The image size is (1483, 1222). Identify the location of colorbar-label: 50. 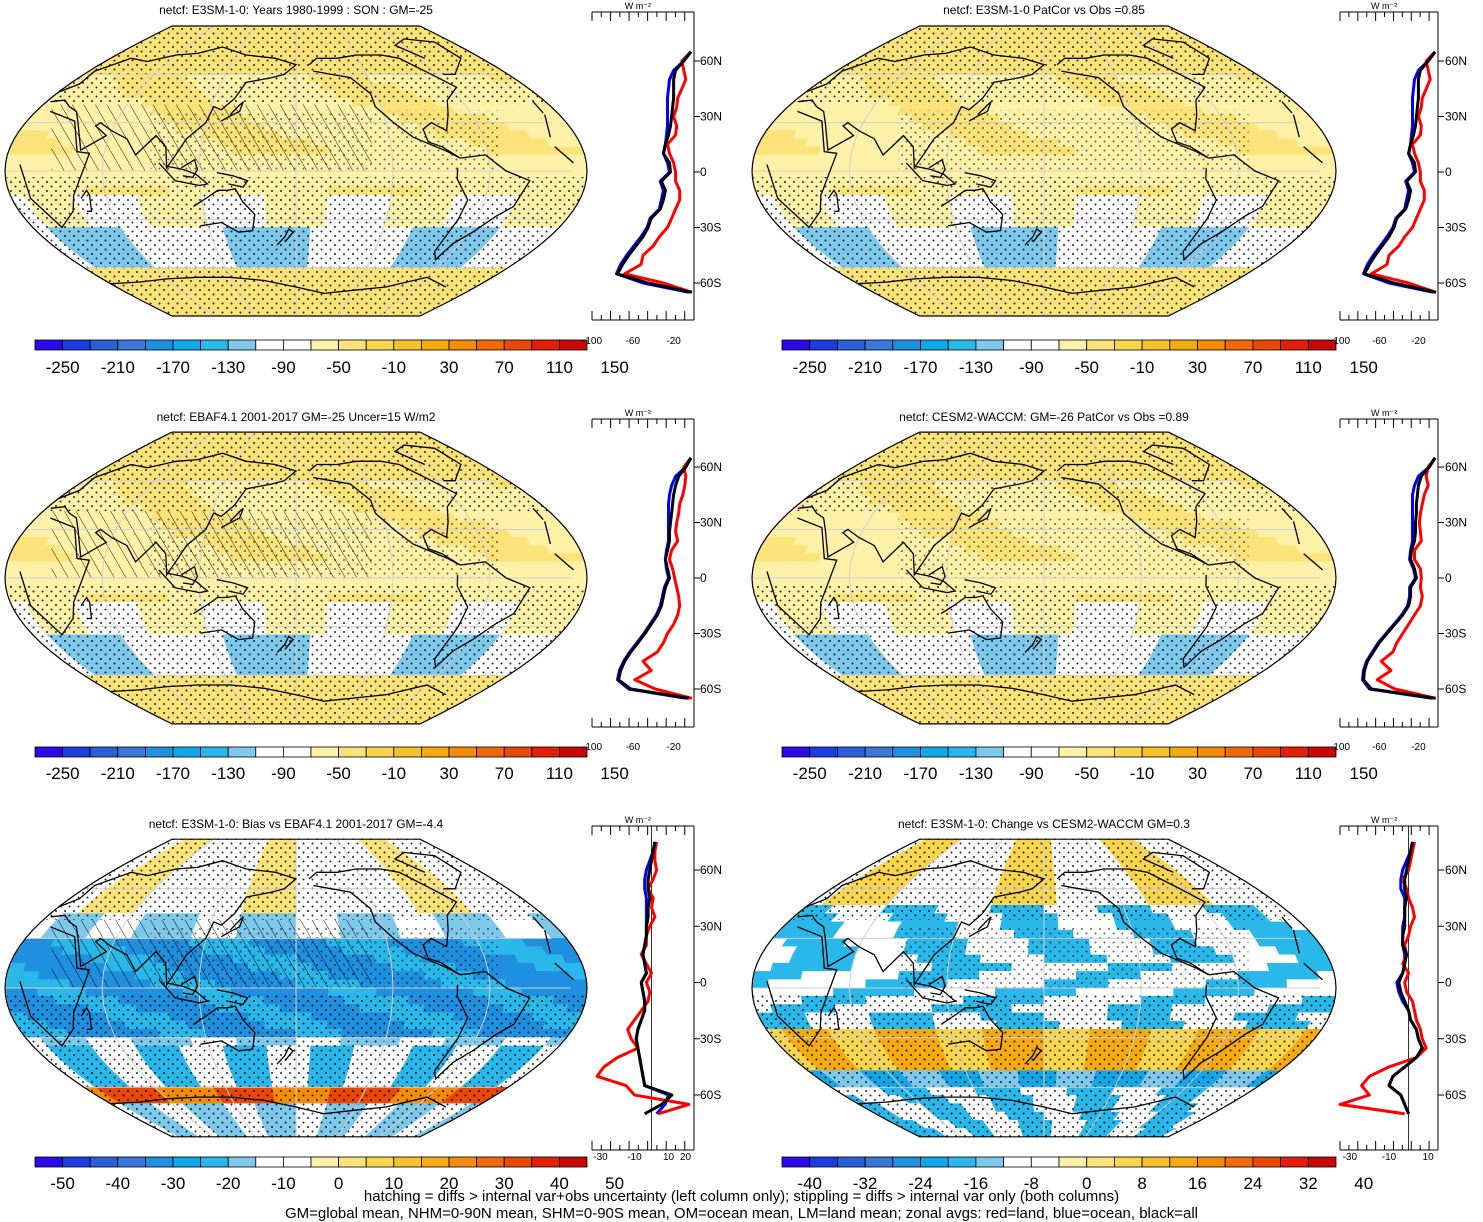
(614, 1183).